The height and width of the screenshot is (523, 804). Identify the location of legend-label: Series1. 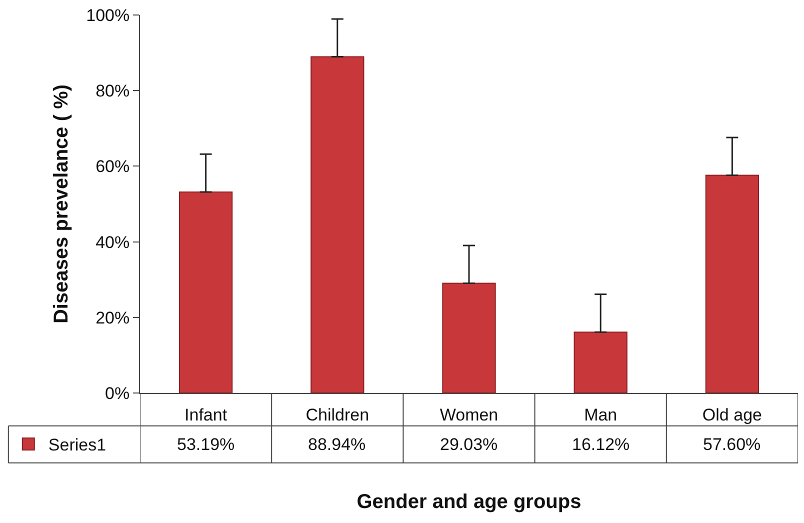
(77, 445).